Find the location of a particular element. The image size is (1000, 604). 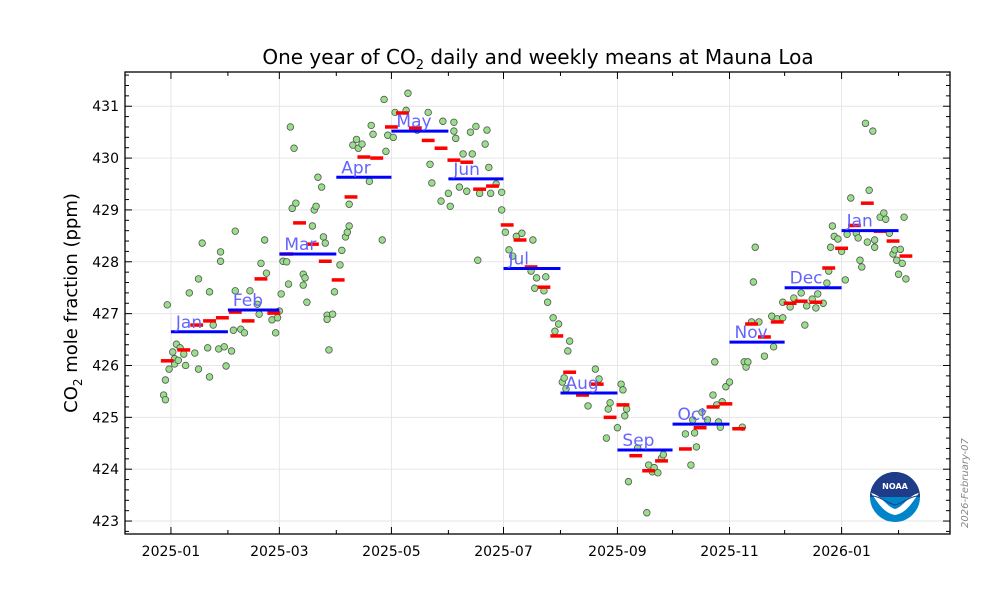

x-tick-label: 2025-01 is located at coordinates (171, 552).